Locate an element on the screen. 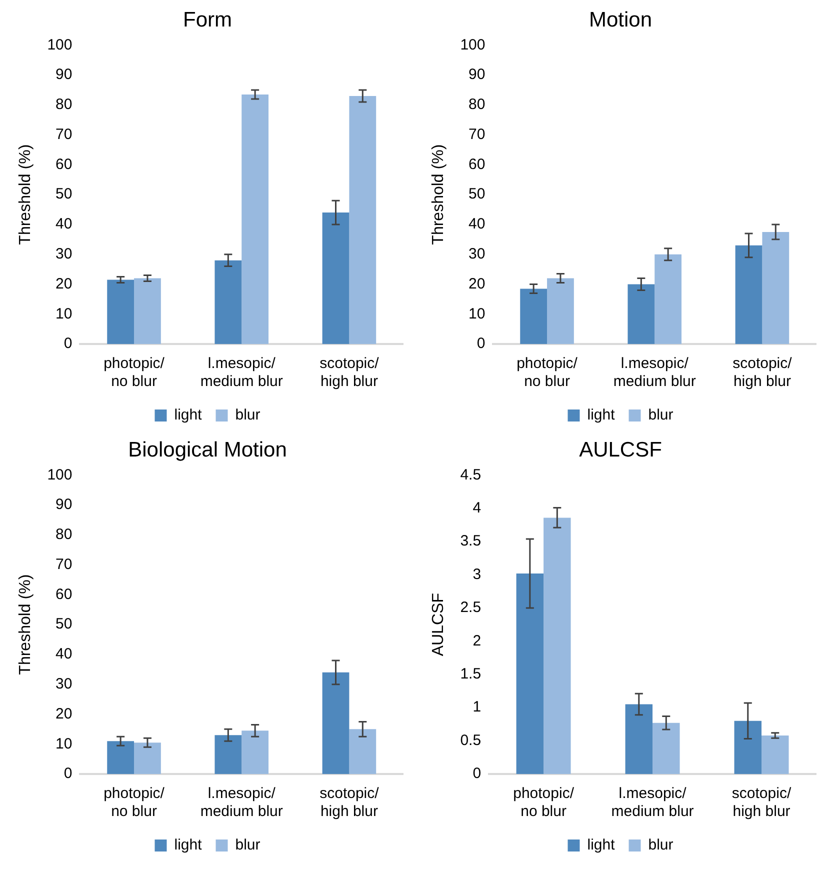 This screenshot has height=873, width=833. y-tick-label: 2.5 is located at coordinates (471, 607).